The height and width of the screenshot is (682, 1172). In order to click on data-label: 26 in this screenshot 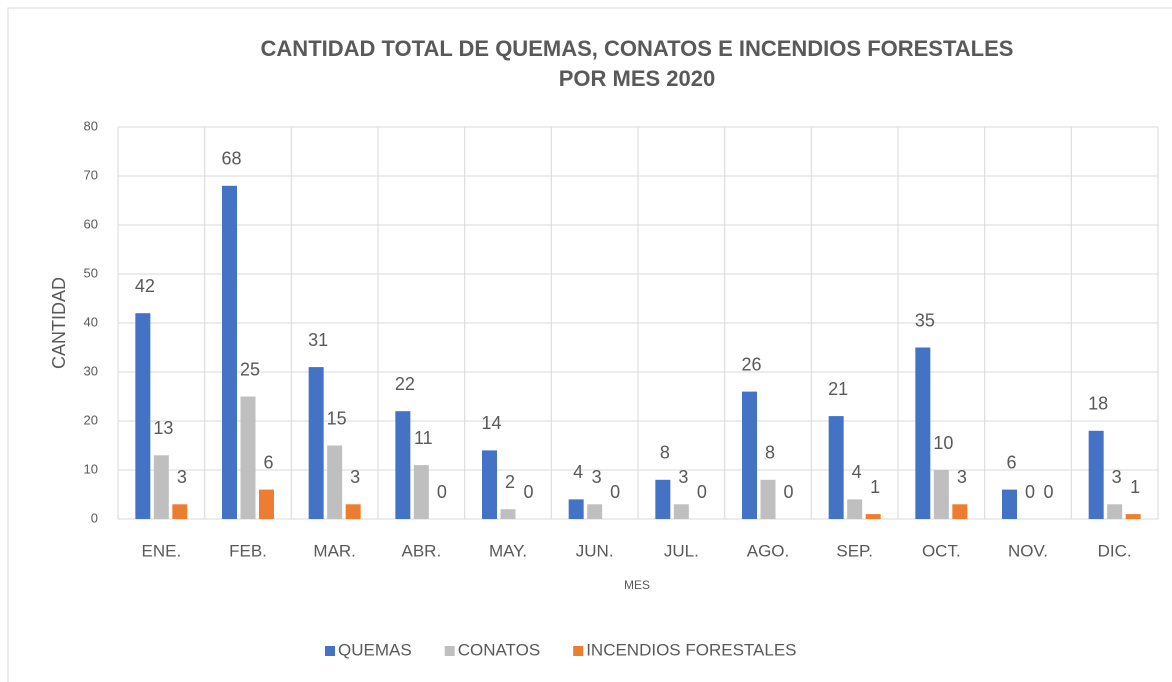, I will do `click(751, 364)`.